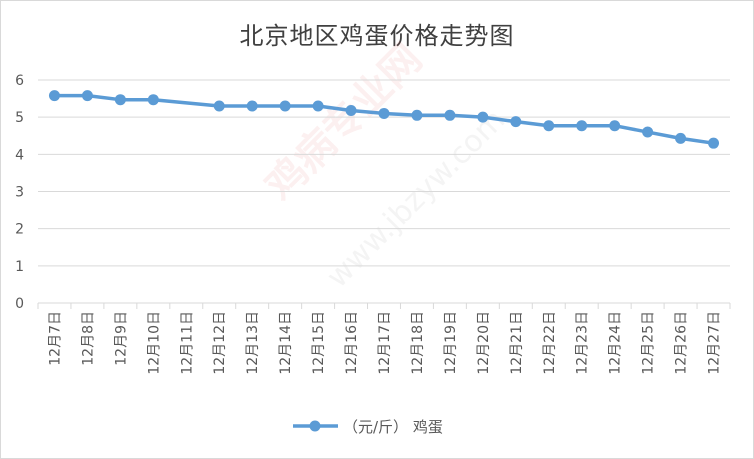 Image resolution: width=754 pixels, height=459 pixels. What do you see at coordinates (616, 343) in the screenshot?
I see `x-tick-label: 12月24日` at bounding box center [616, 343].